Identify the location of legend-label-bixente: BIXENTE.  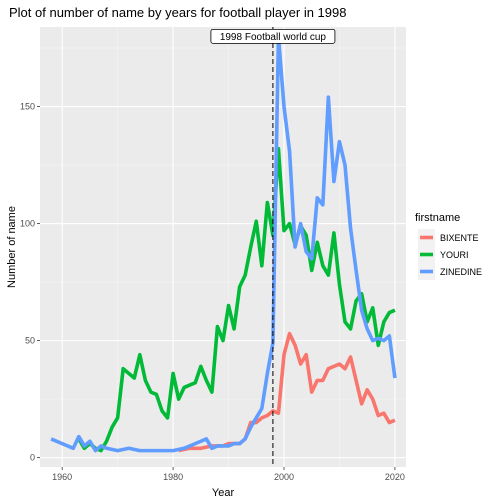
(459, 238).